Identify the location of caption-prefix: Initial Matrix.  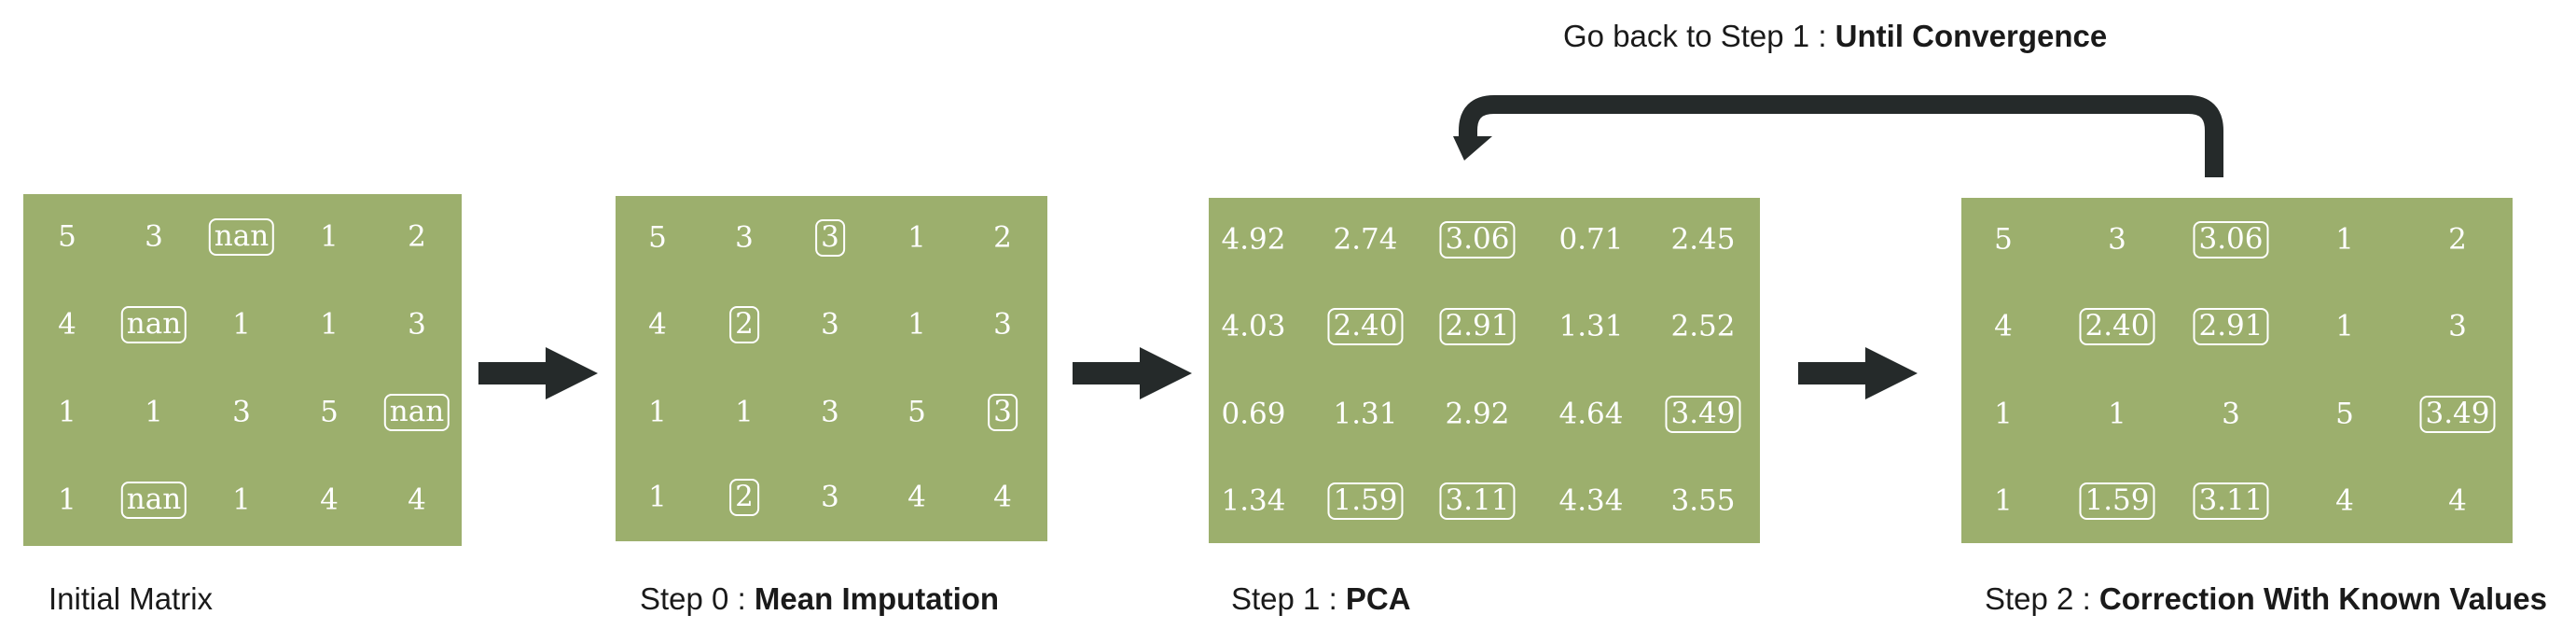
(131, 598).